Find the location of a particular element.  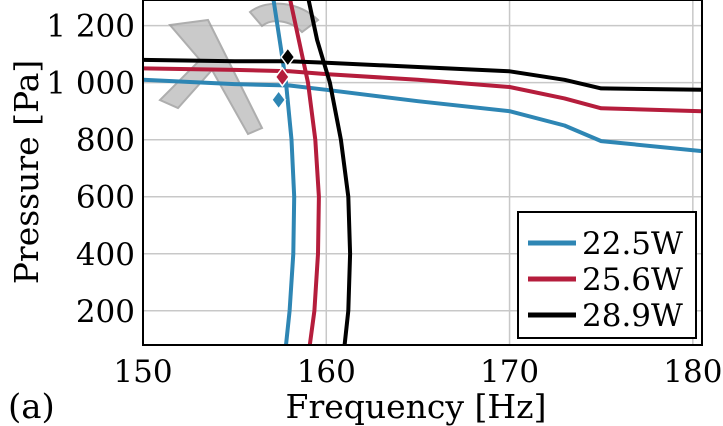

series-28-9w-flat-branch is located at coordinates (422, 74).